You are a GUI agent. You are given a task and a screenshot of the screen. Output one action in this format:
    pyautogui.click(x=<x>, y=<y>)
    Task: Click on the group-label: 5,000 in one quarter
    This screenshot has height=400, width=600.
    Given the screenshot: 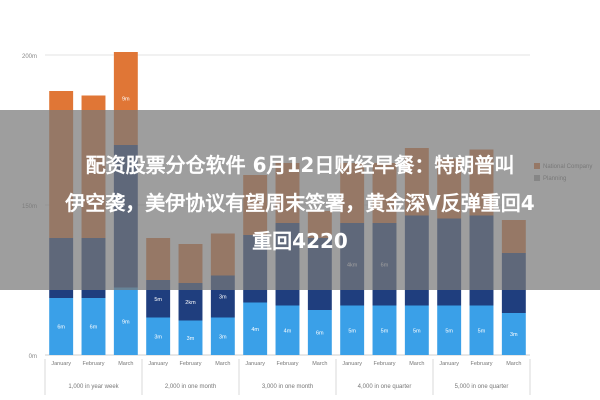 What is the action you would take?
    pyautogui.click(x=482, y=387)
    